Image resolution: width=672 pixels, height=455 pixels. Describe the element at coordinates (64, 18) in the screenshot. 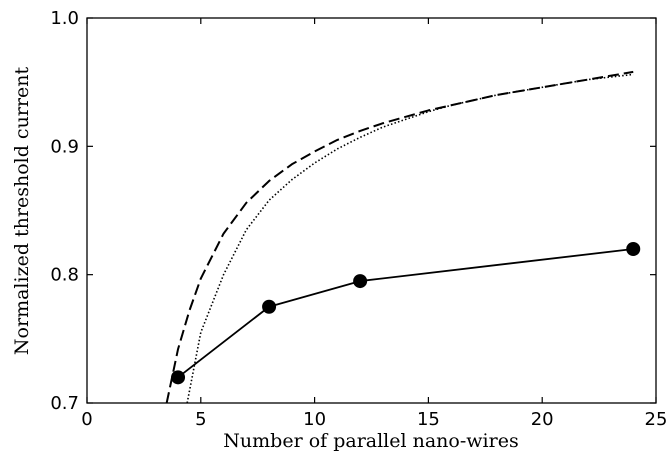

I see `y-tick-label: 1.0` at that location.